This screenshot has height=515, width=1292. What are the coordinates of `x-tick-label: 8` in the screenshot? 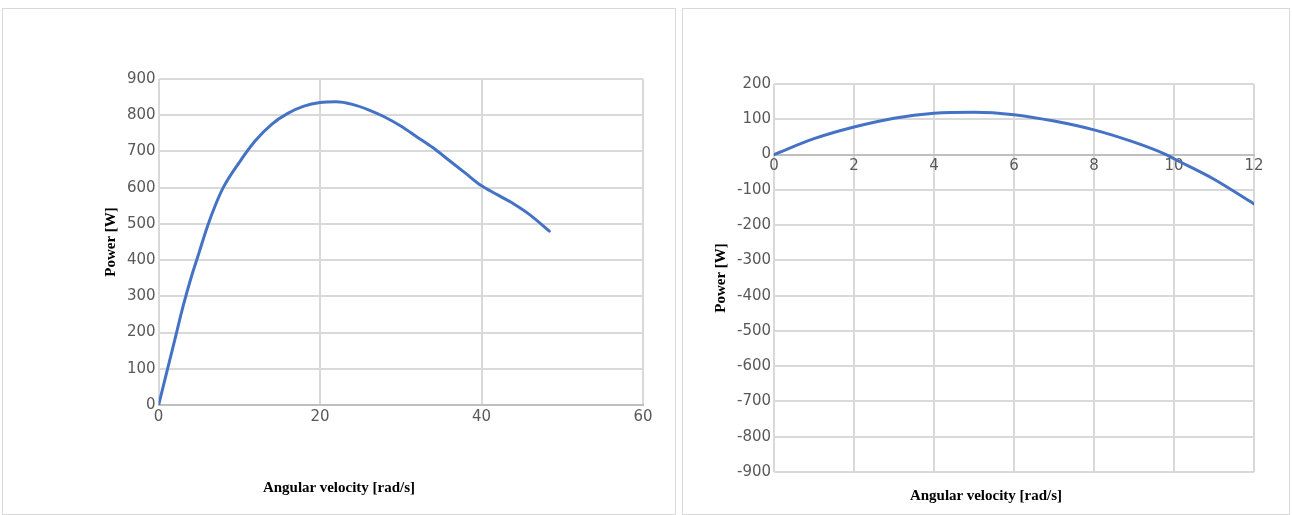 It's located at (1094, 165).